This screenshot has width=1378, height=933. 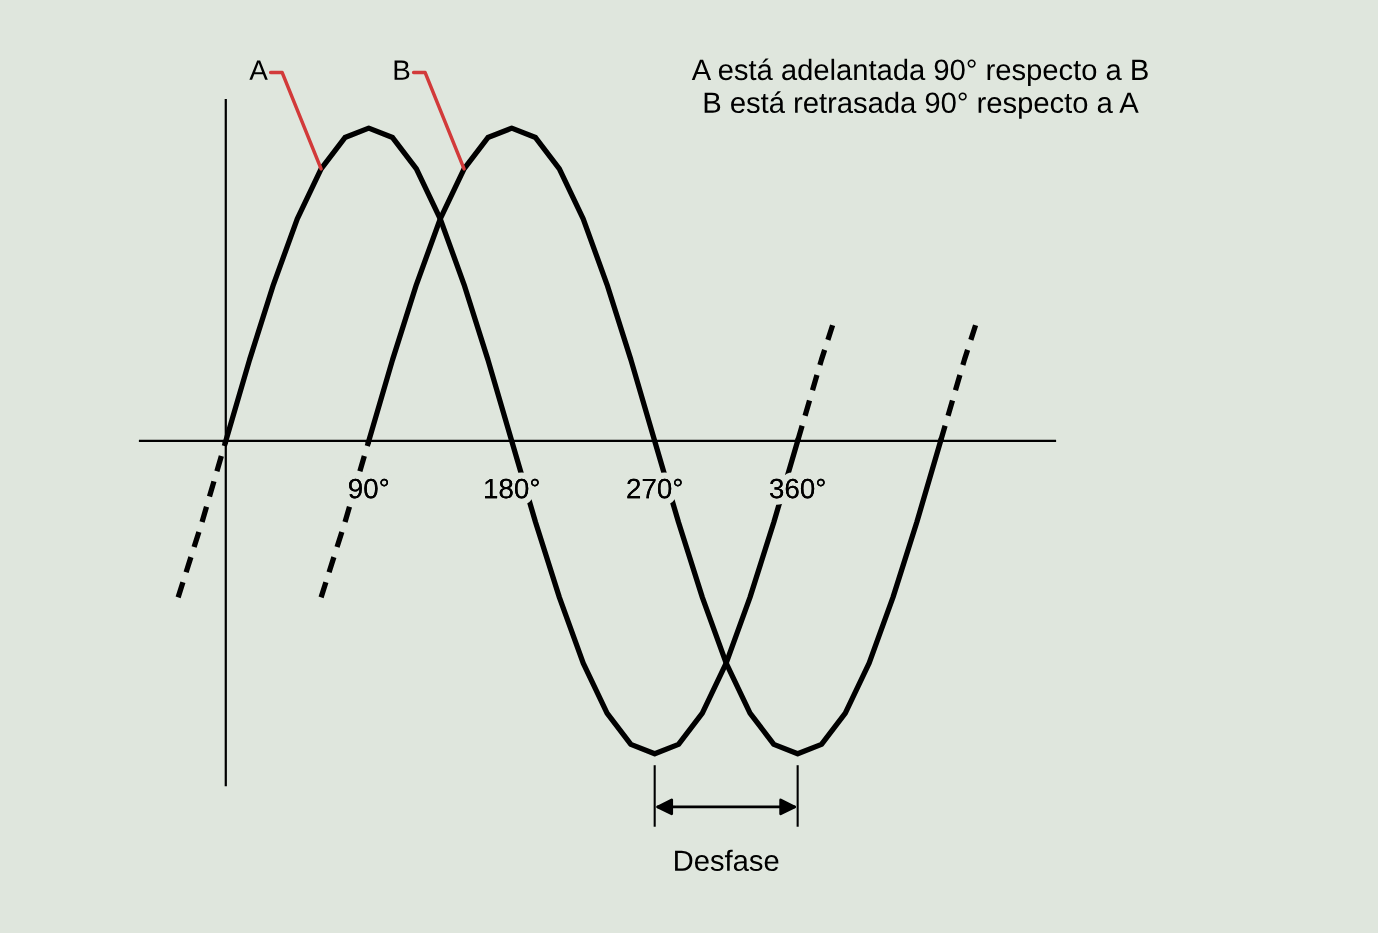 I want to click on text: A está adelantada 90° respecto a B B está retrasada 90° respecto a A, so click(x=919, y=88).